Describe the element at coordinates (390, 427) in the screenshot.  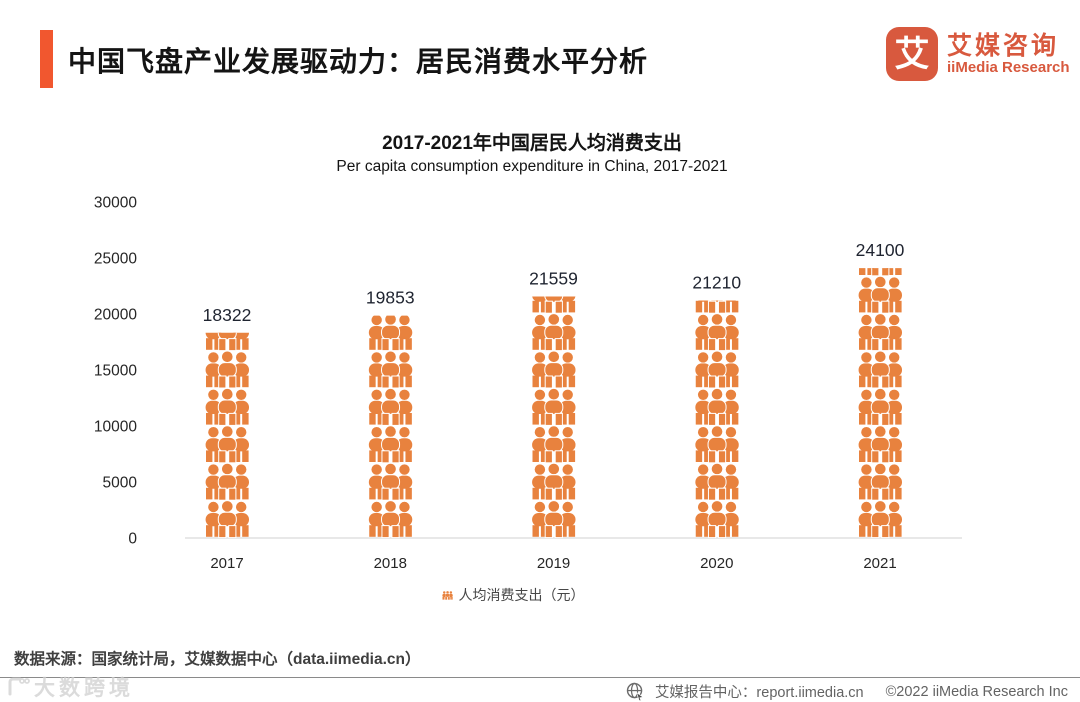
I see `pictogram-bar-2018` at that location.